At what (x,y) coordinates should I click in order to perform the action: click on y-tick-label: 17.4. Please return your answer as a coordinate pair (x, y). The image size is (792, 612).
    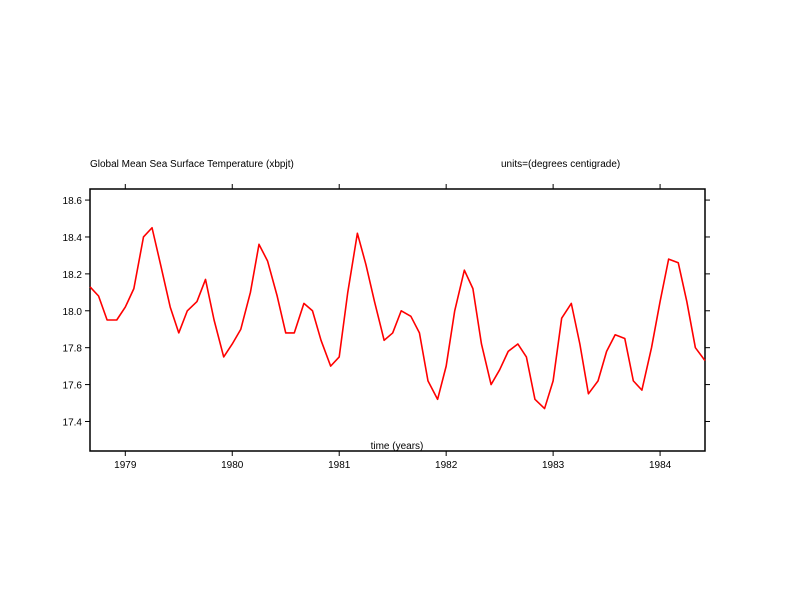
    Looking at the image, I should click on (73, 422).